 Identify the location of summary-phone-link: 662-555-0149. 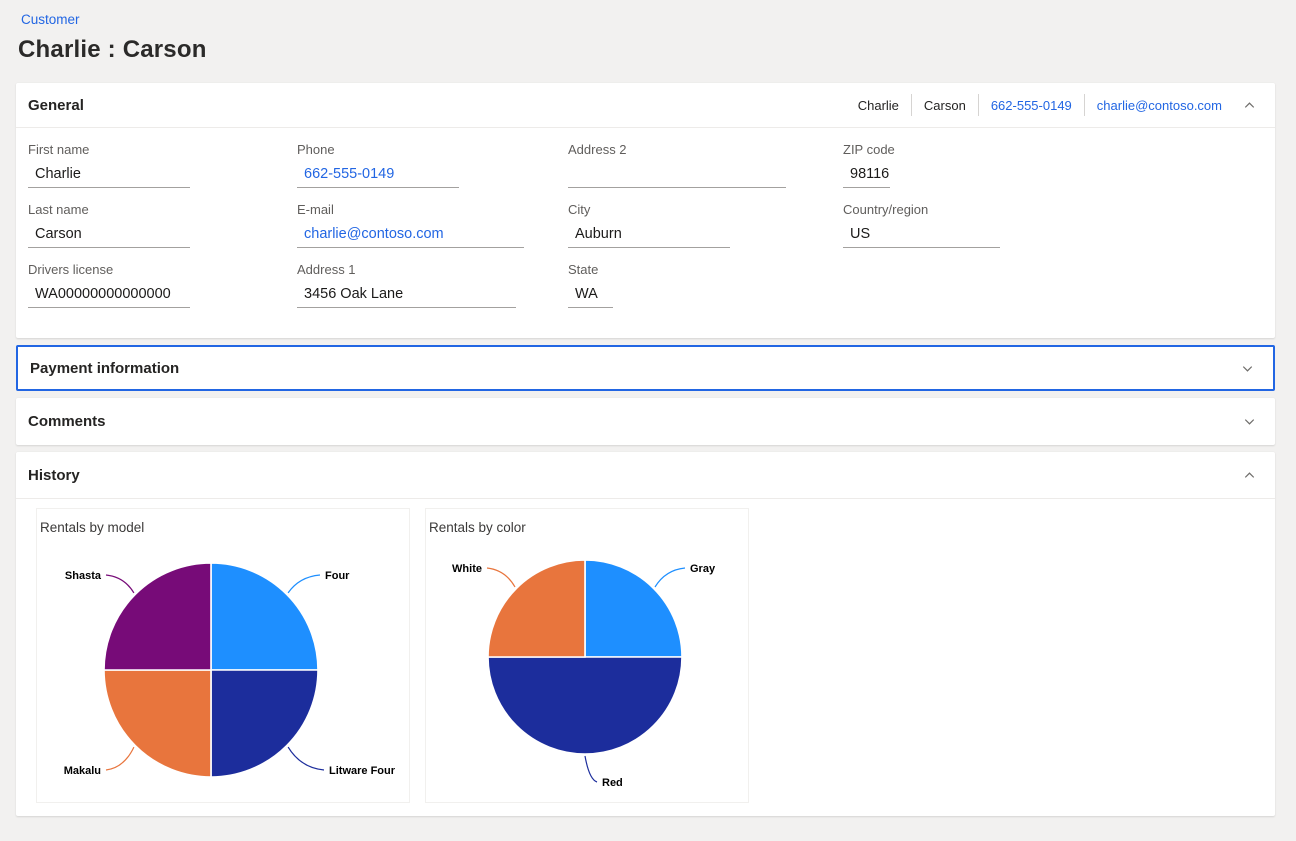
(1031, 105).